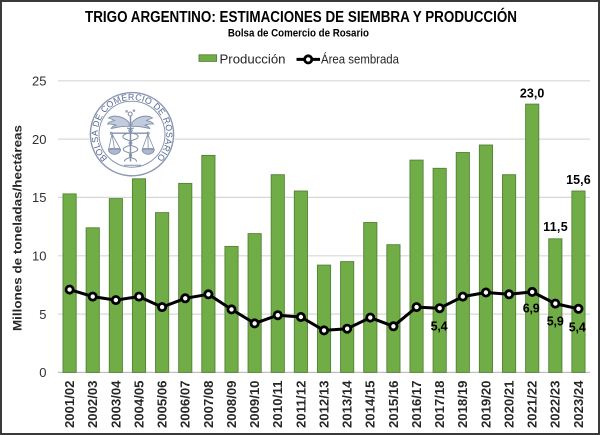 The image size is (600, 435). I want to click on svg-text: 5,9, so click(555, 322).